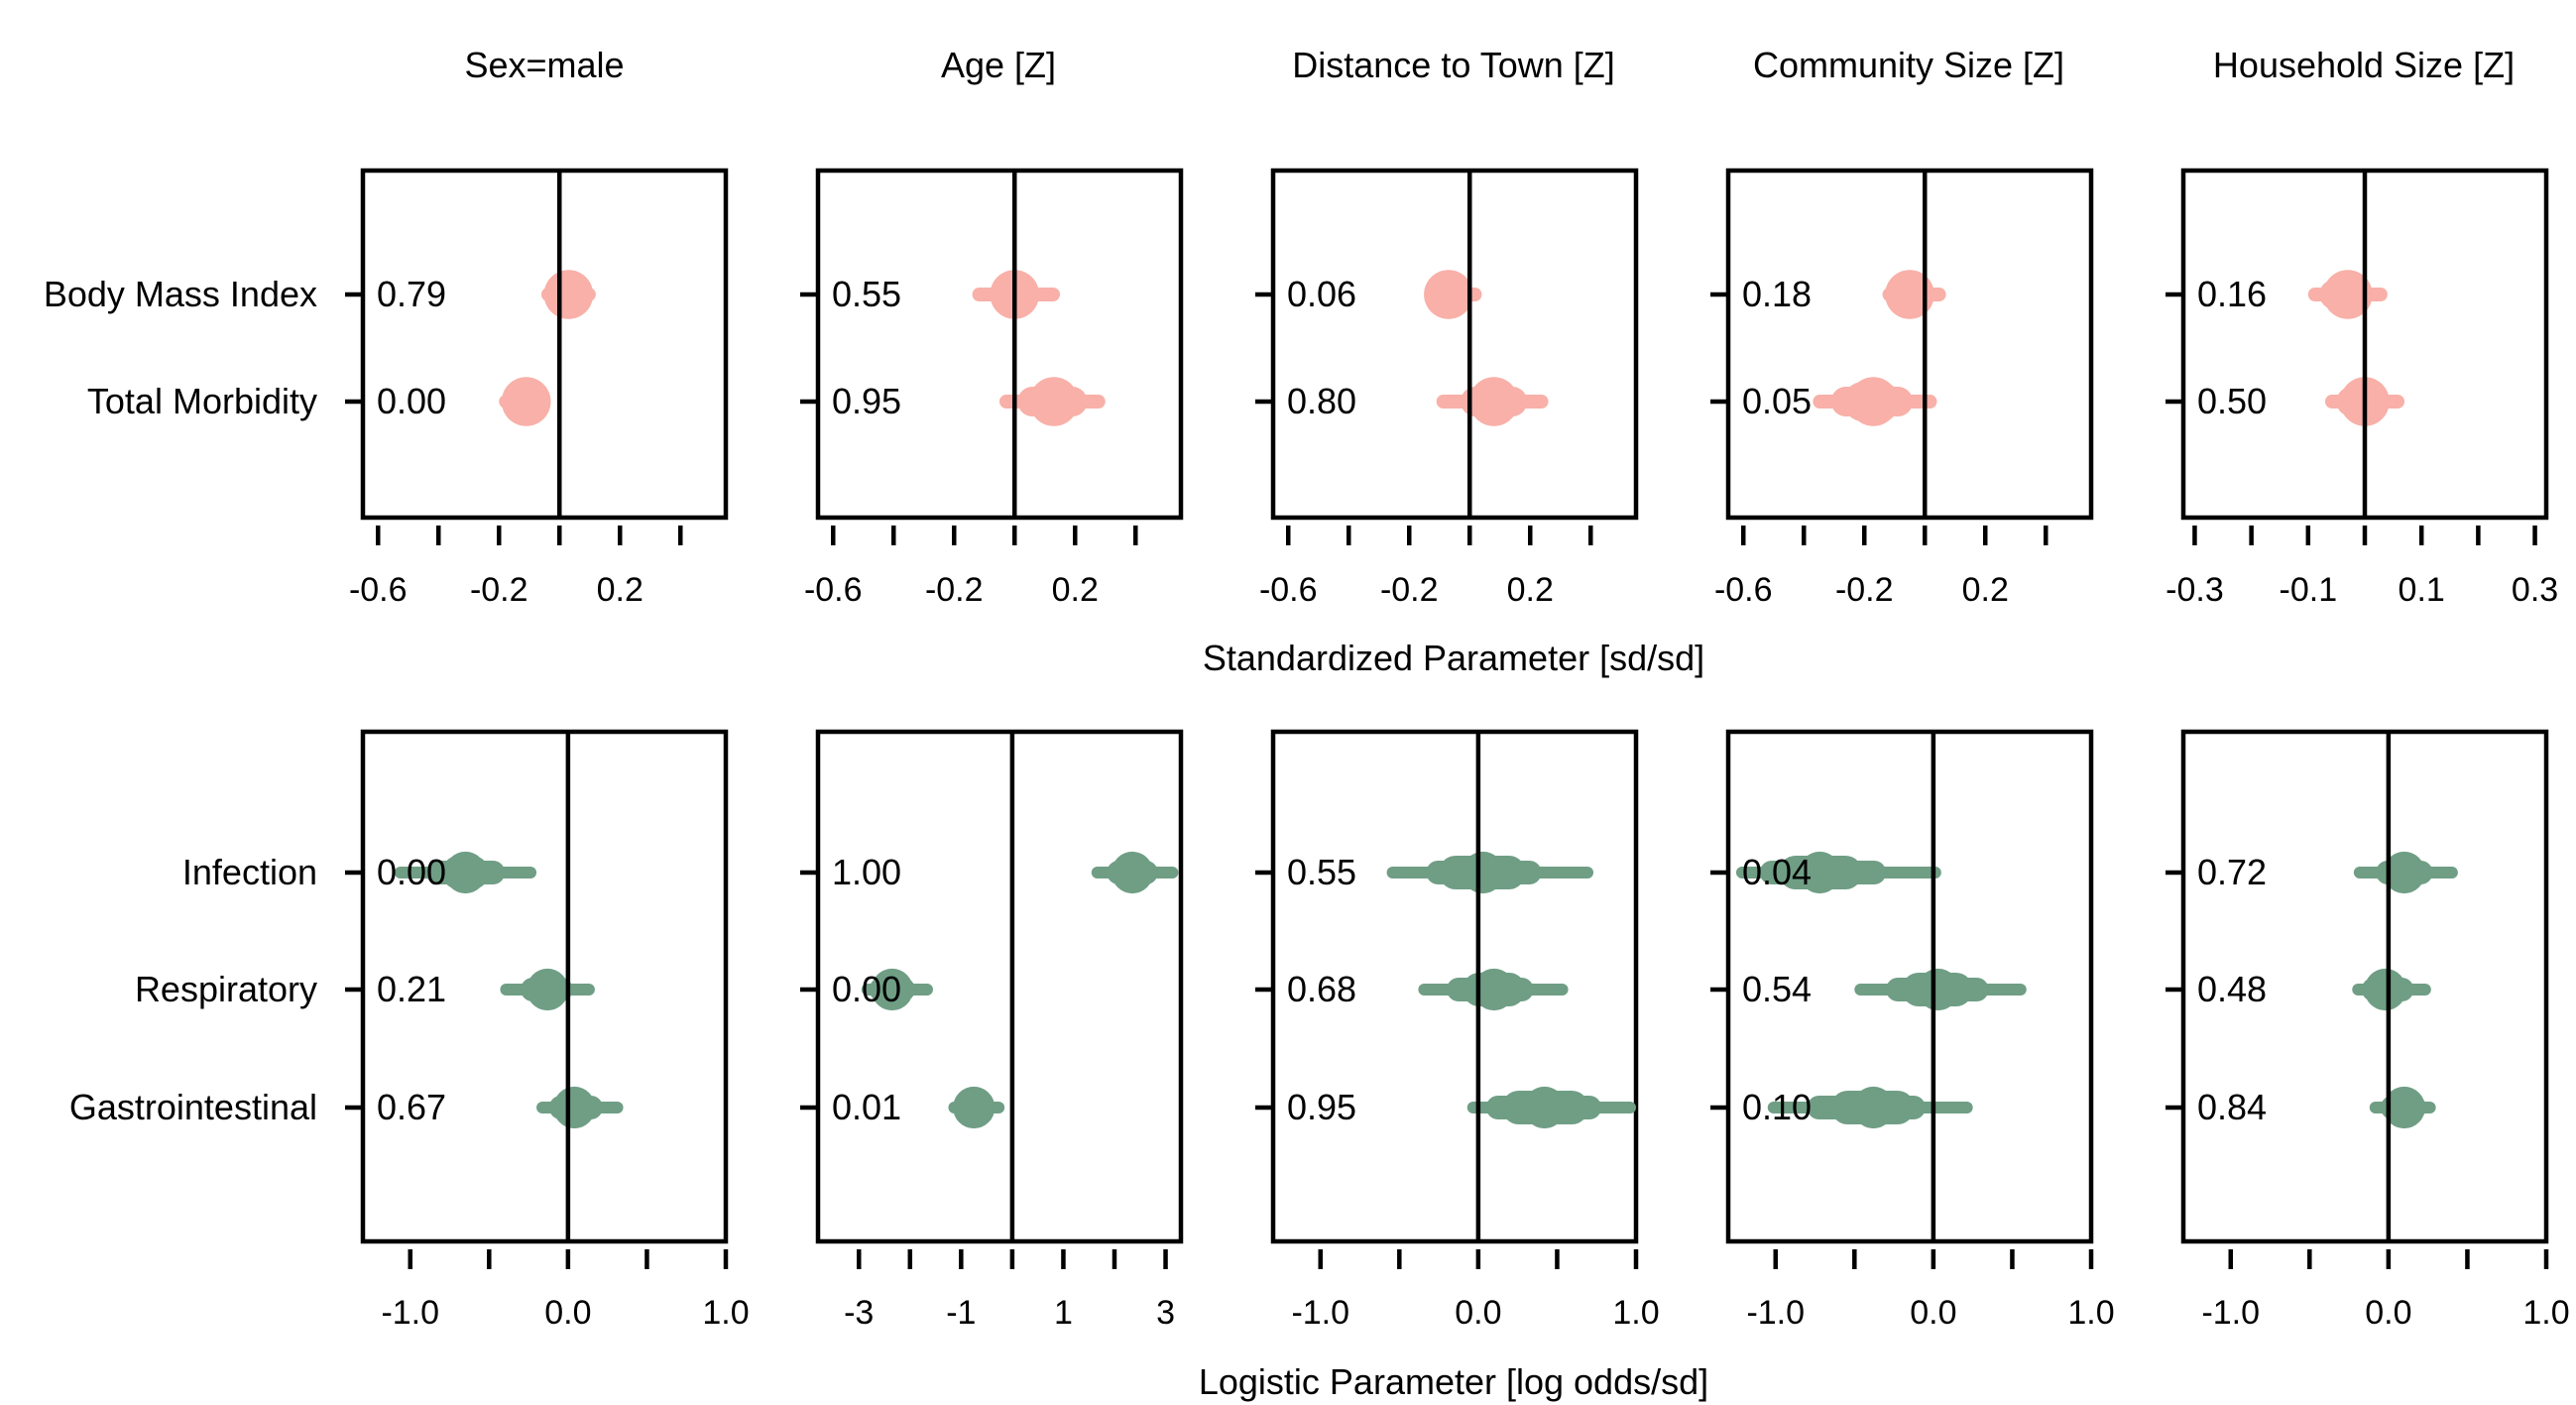  I want to click on probability-label: 0.54, so click(1777, 989).